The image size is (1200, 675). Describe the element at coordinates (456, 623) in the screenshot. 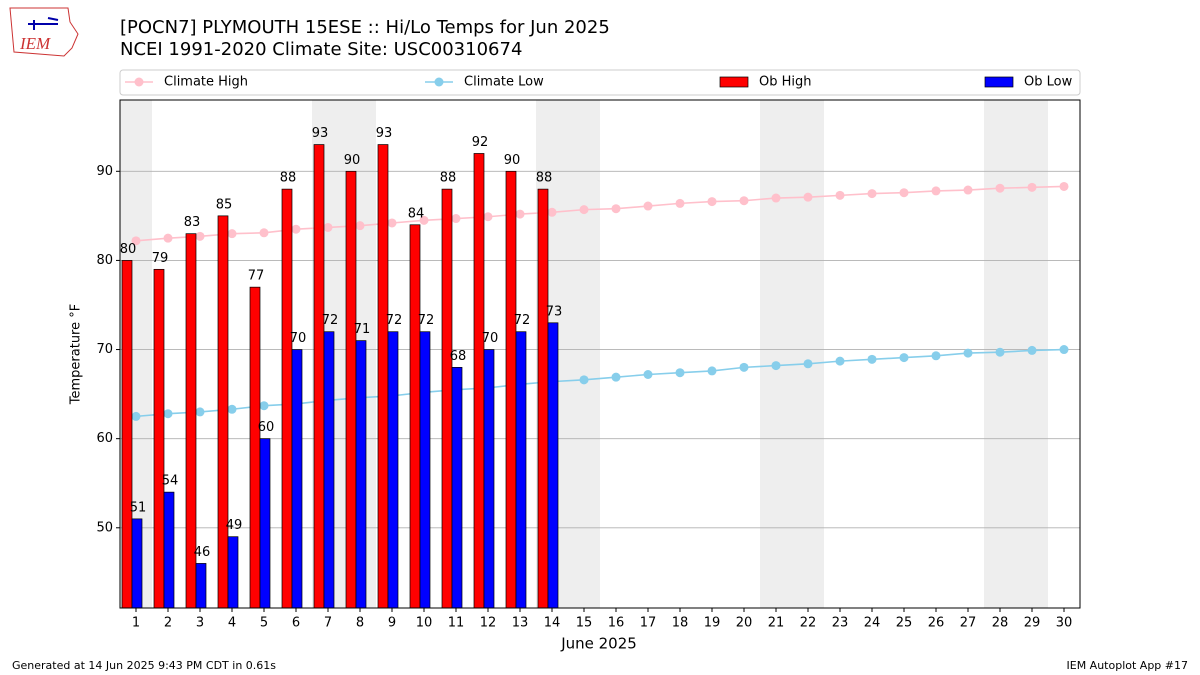

I see `x-tick-label: 11` at that location.